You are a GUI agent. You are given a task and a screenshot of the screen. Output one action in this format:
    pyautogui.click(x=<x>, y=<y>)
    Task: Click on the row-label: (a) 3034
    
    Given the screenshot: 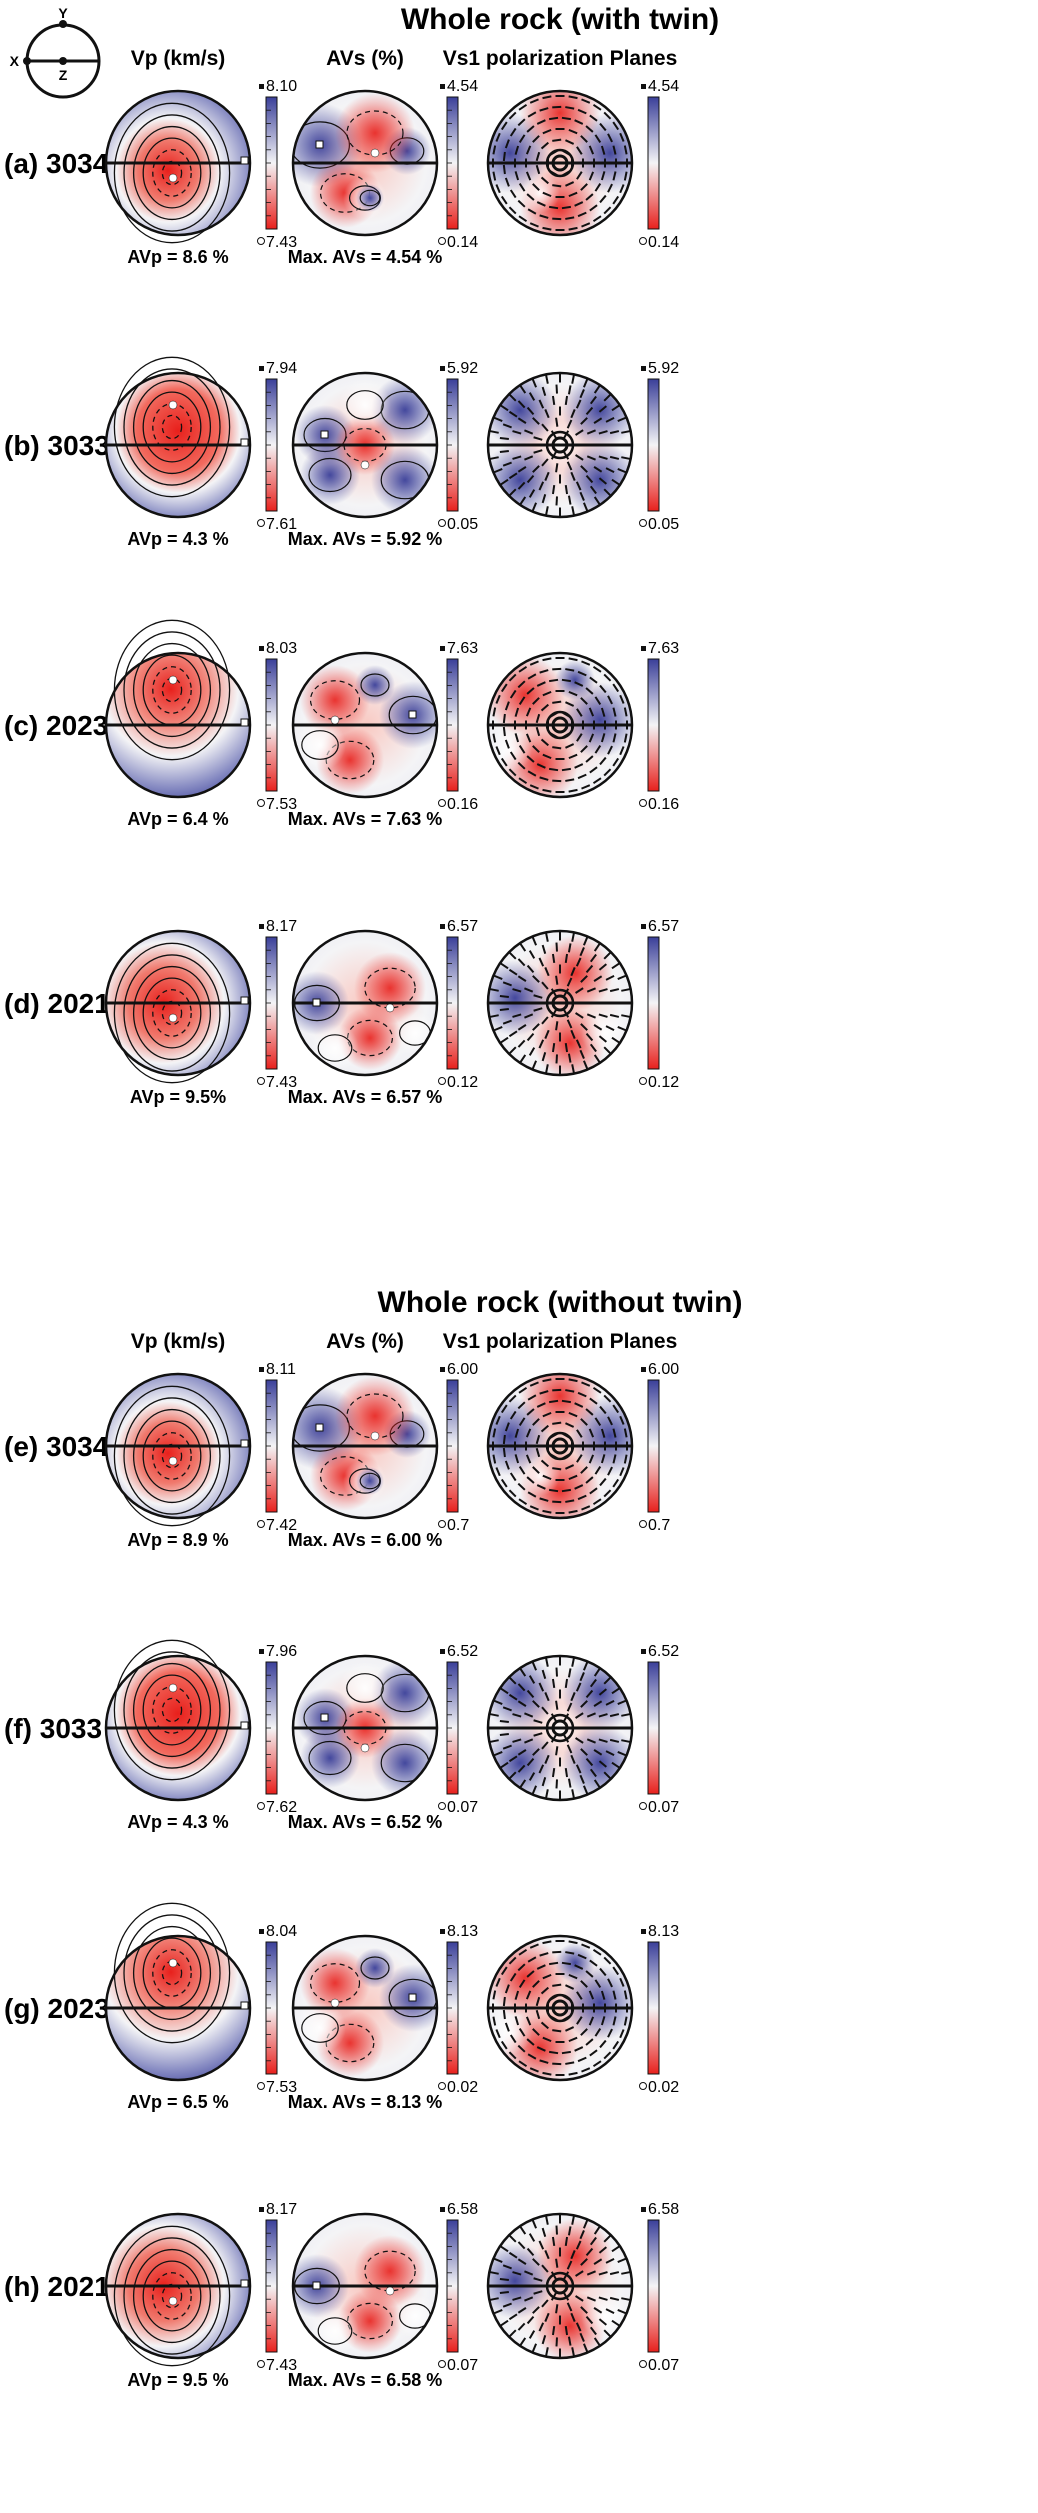 What is the action you would take?
    pyautogui.click(x=56, y=163)
    